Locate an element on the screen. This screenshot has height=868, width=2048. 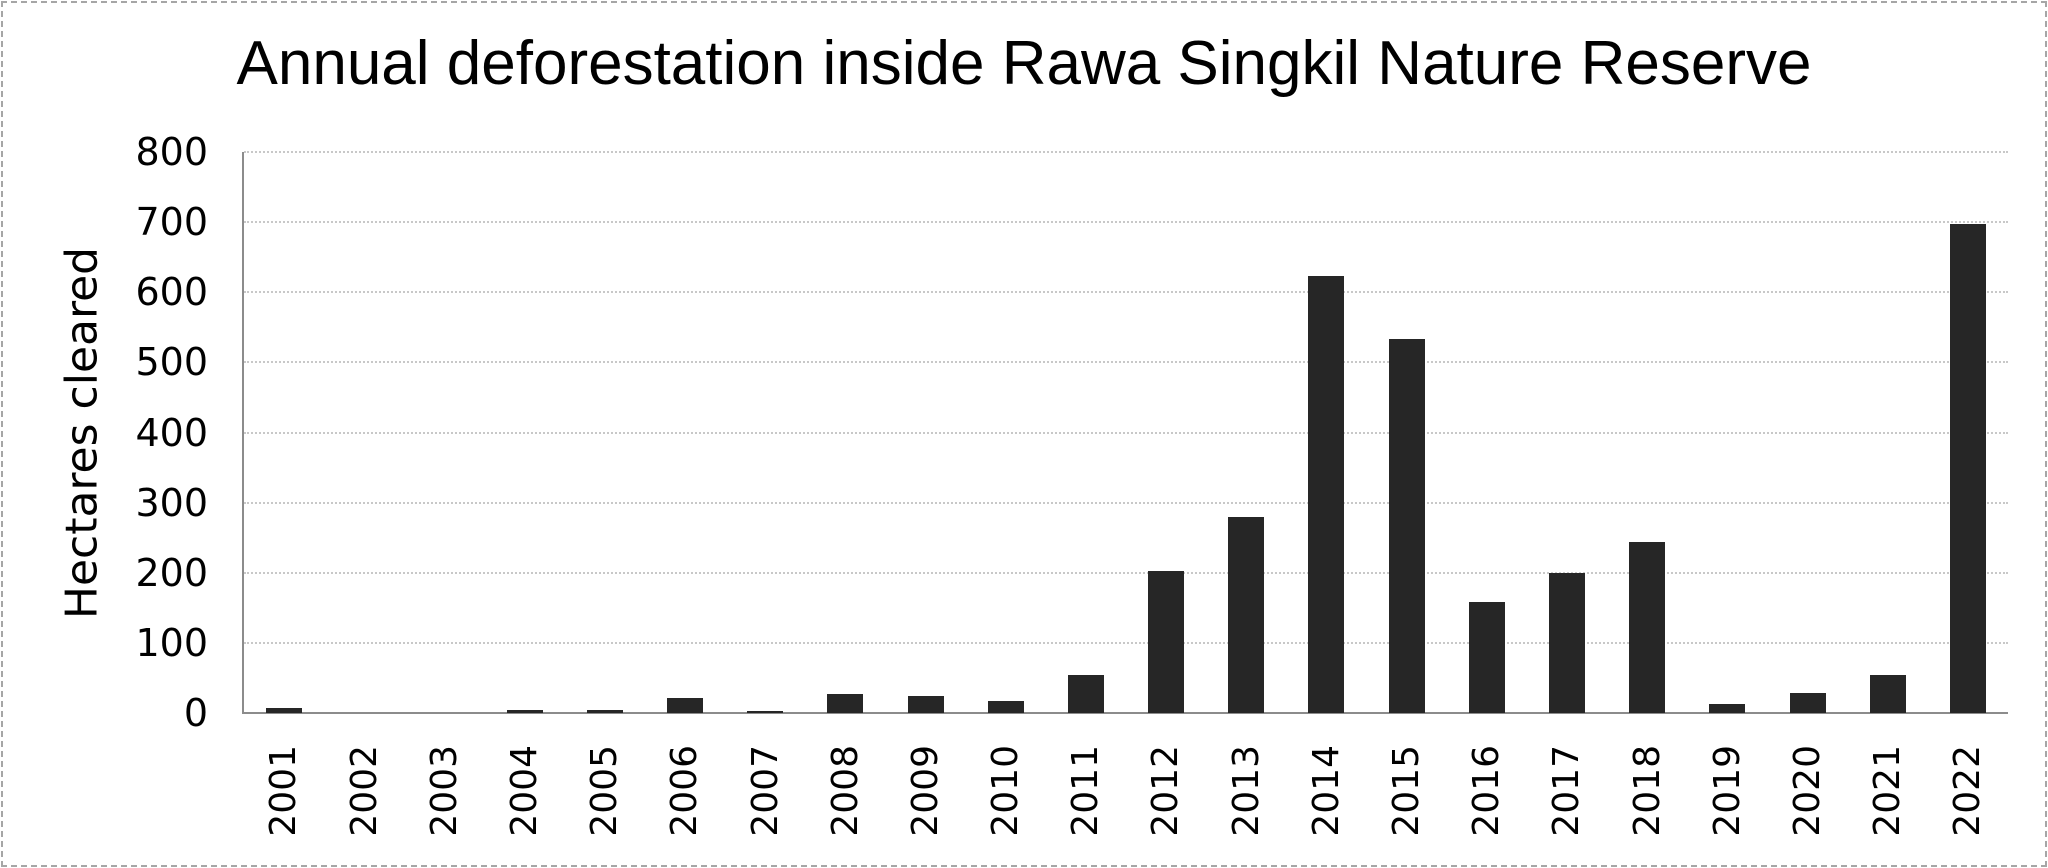
x-tick-label: 2010 is located at coordinates (1006, 791).